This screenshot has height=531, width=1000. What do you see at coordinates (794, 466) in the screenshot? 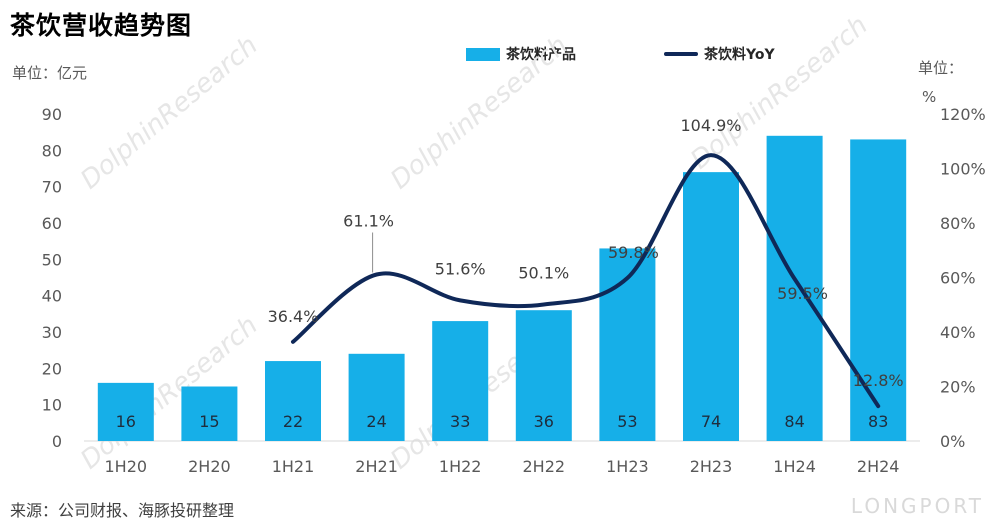
I see `x-axis-tick-label: 1H24` at bounding box center [794, 466].